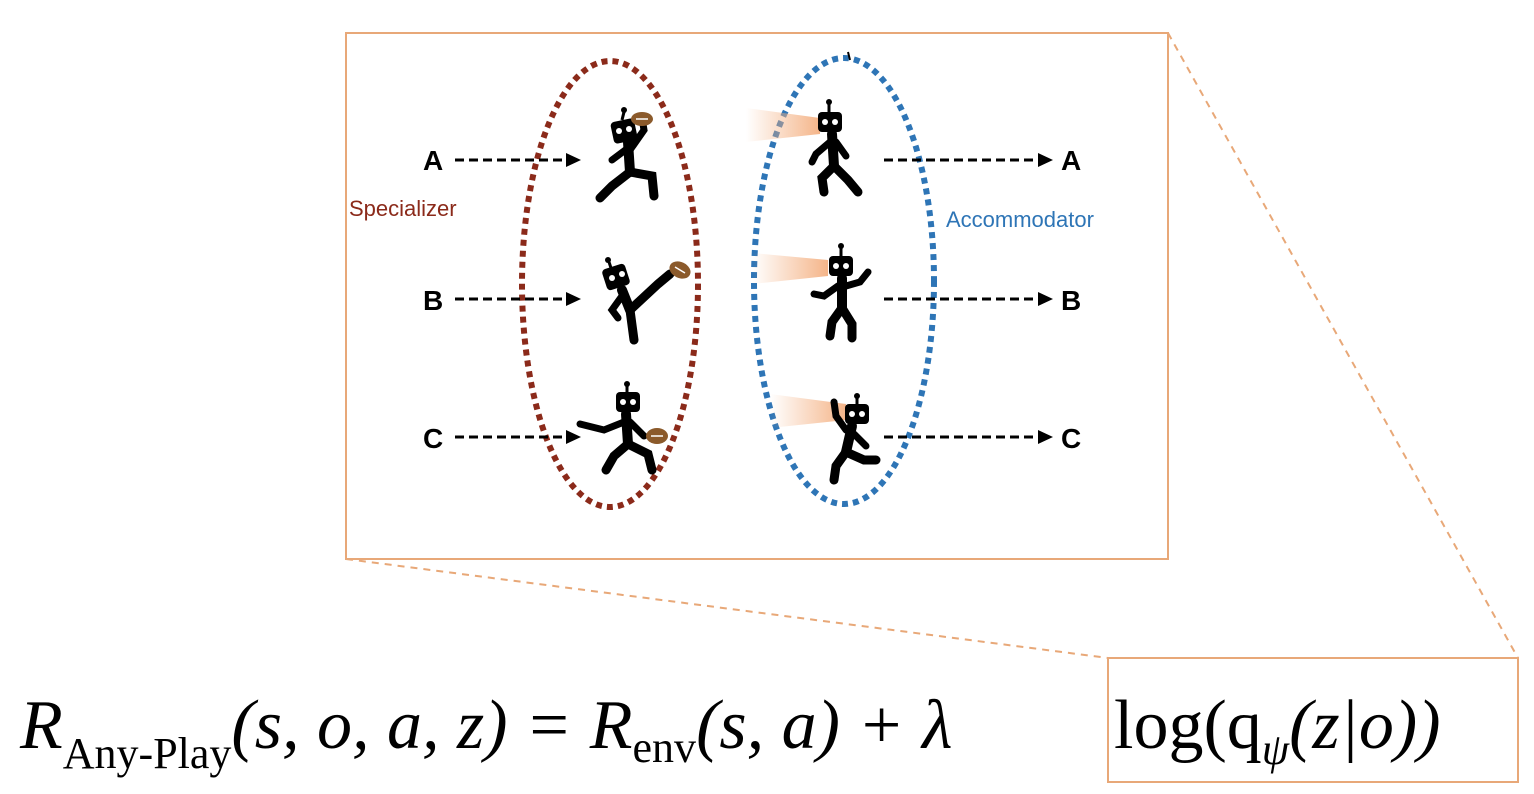  What do you see at coordinates (646, 301) in the screenshot?
I see `specializer-robot-kick-icon` at bounding box center [646, 301].